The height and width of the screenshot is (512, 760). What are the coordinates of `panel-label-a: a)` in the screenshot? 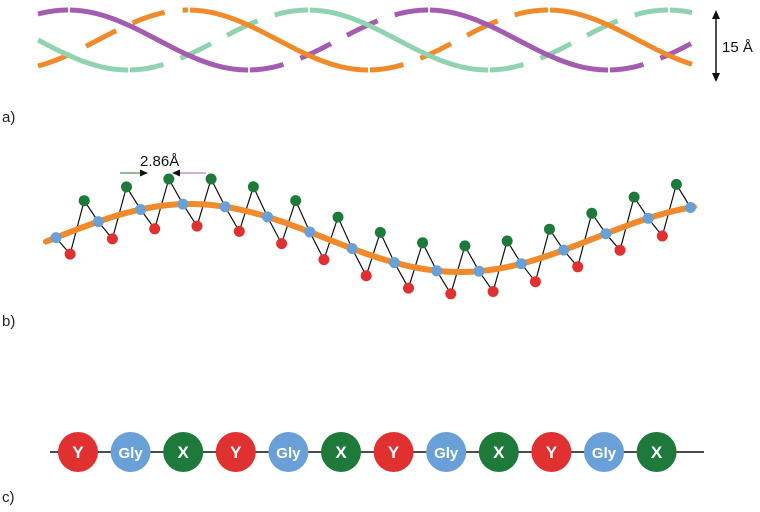 It's located at (8, 117).